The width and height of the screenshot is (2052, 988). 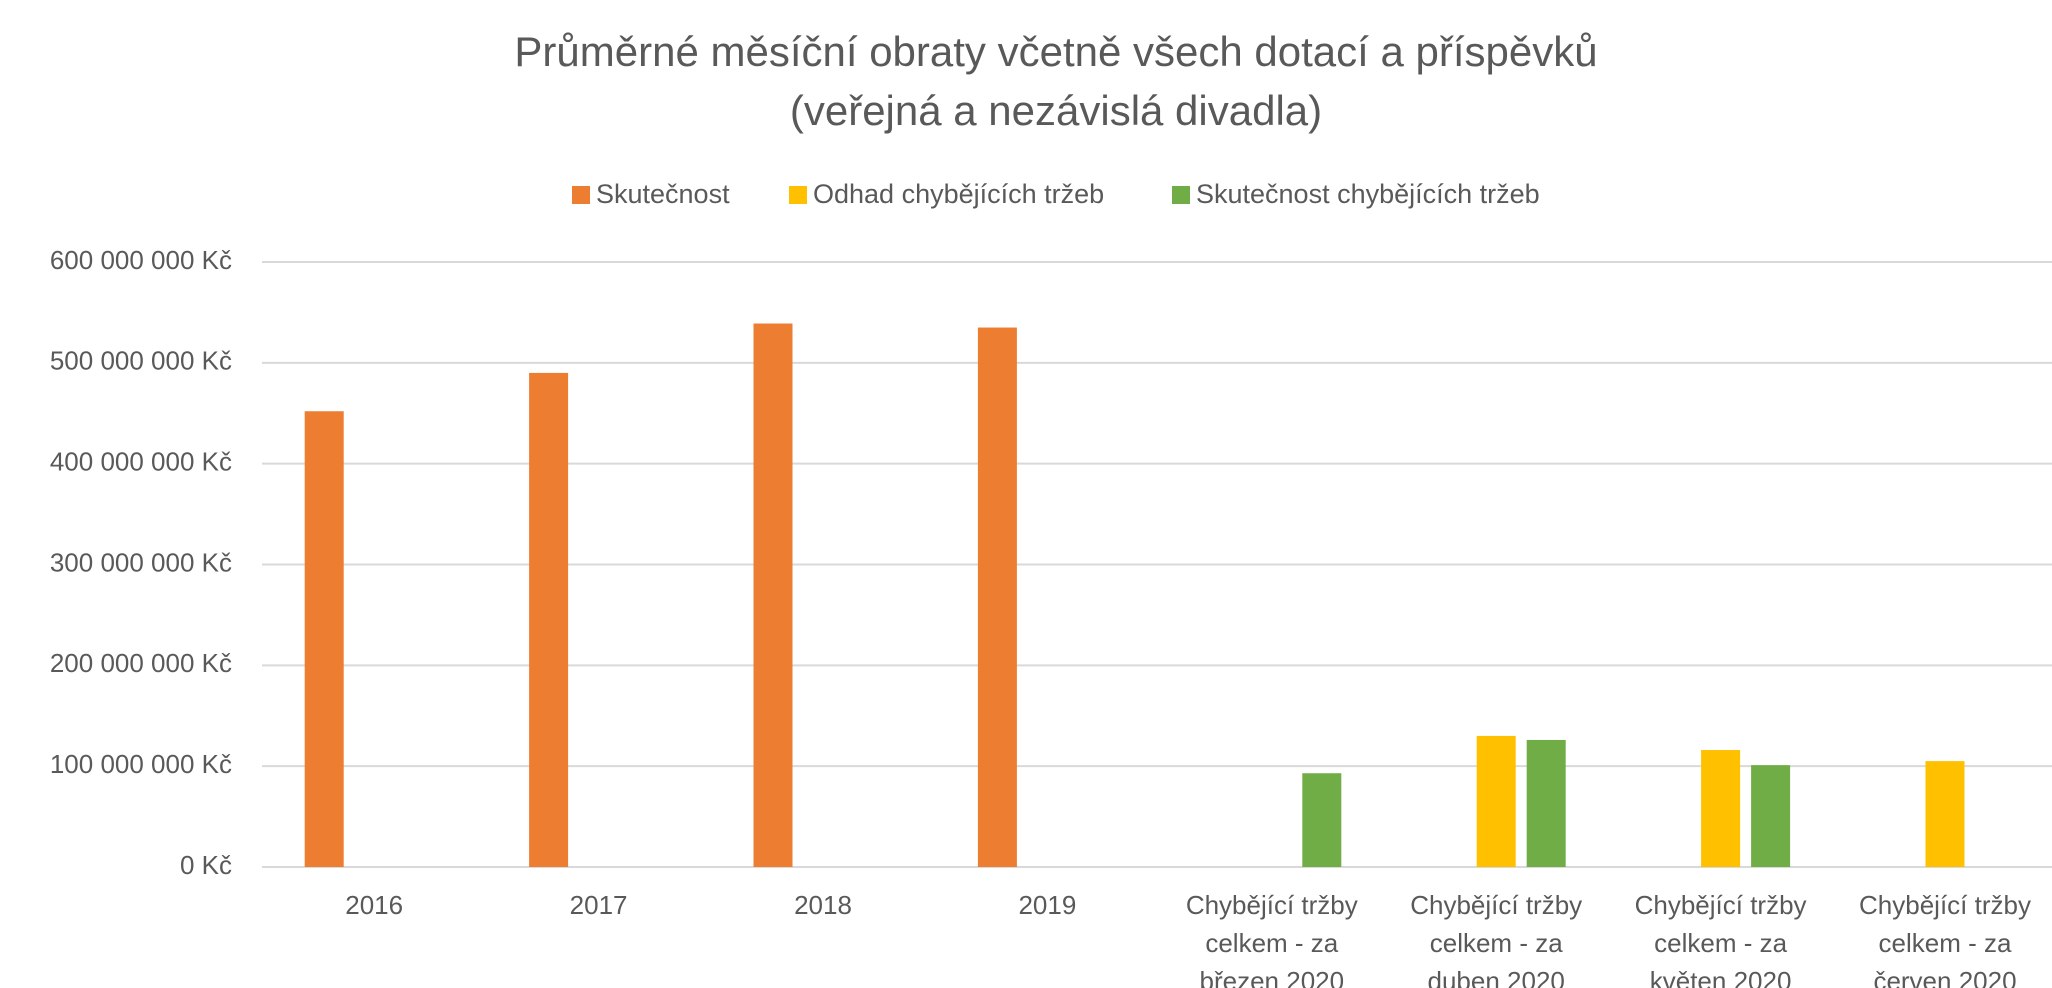 I want to click on x-tick-label: 2017, so click(x=599, y=905).